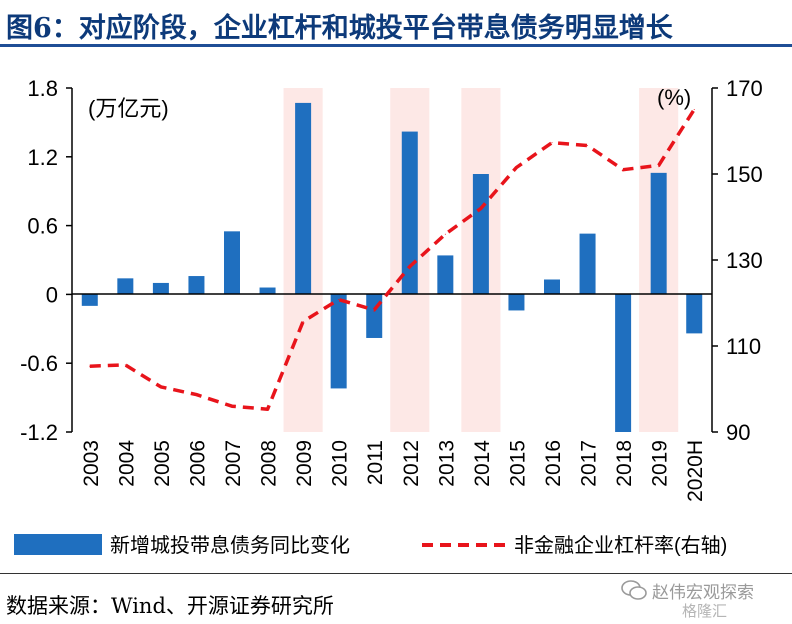 Image resolution: width=792 pixels, height=624 pixels. What do you see at coordinates (267, 291) in the screenshot?
I see `bar-2008` at bounding box center [267, 291].